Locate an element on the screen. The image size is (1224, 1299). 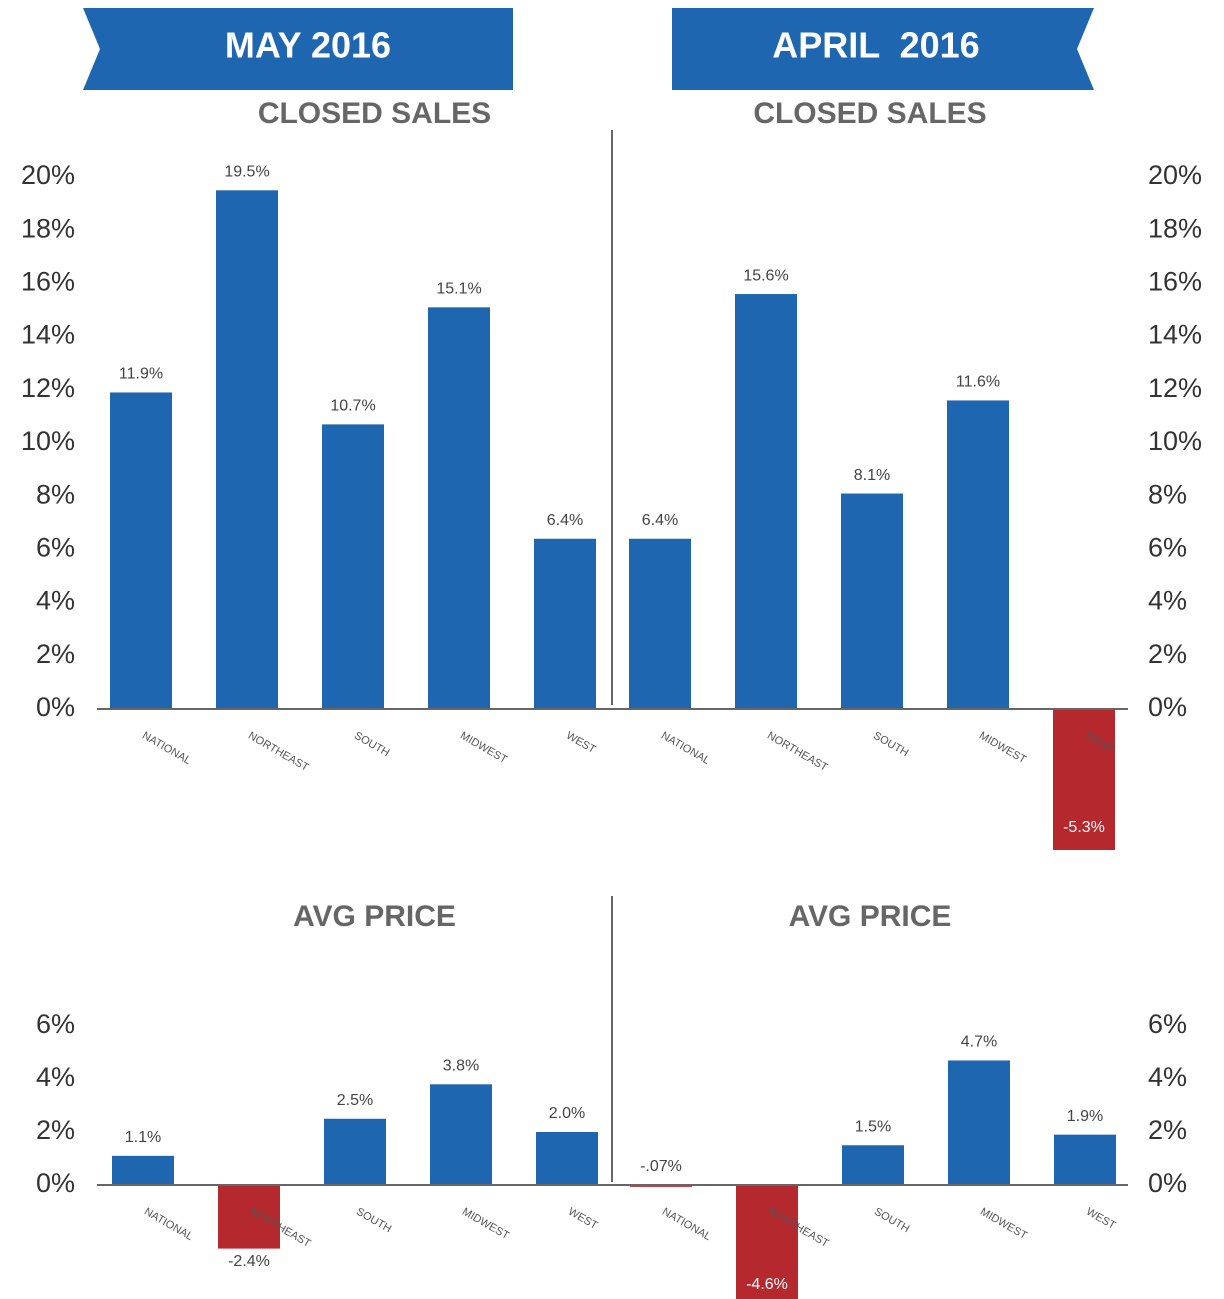
data-label: 3.8% is located at coordinates (461, 1066).